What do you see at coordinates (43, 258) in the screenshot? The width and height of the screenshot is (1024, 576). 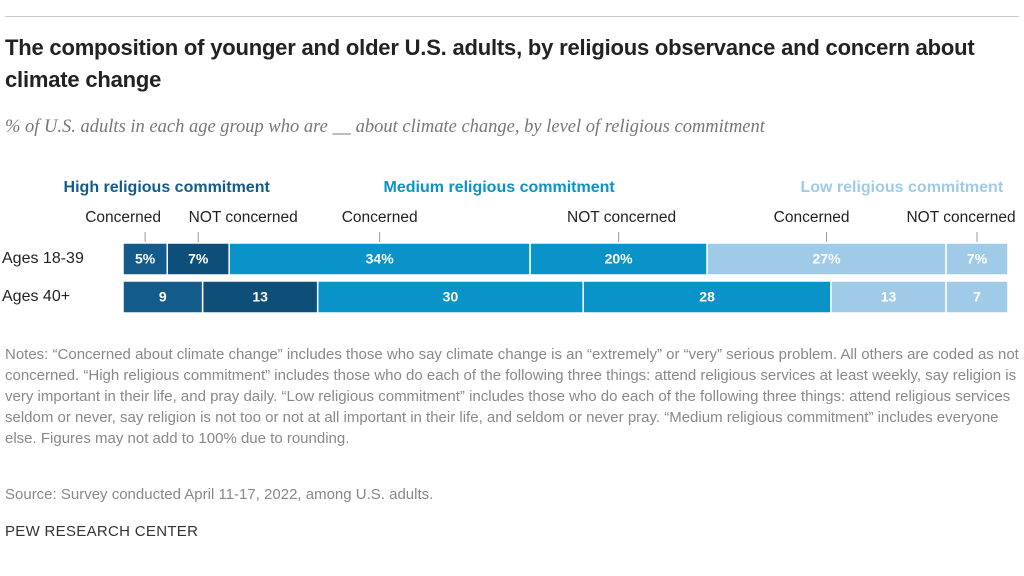 I see `category-label: Ages 18-39` at bounding box center [43, 258].